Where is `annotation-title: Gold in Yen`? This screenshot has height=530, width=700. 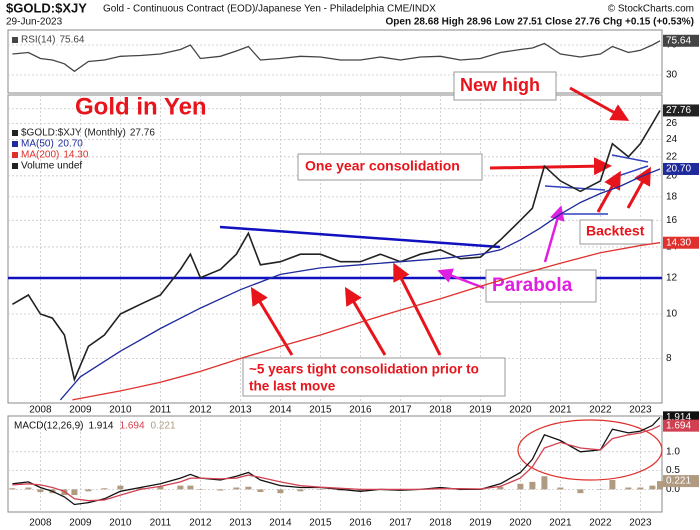
annotation-title: Gold in Yen is located at coordinates (141, 106).